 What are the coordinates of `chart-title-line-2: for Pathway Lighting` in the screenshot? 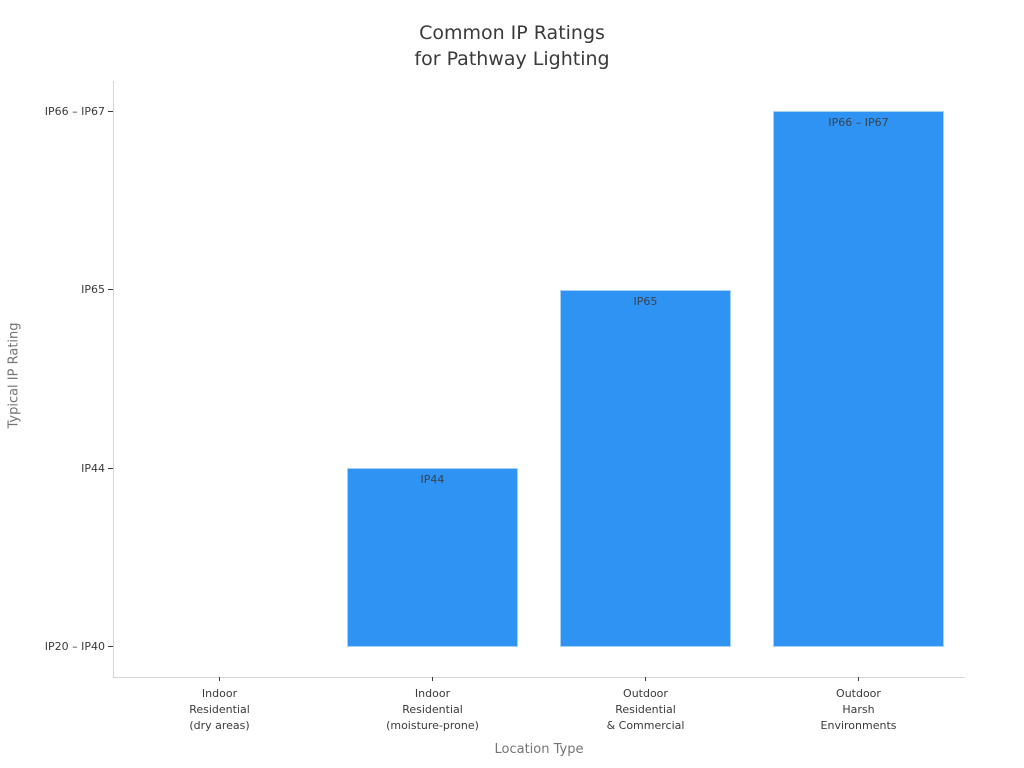 It's located at (512, 59).